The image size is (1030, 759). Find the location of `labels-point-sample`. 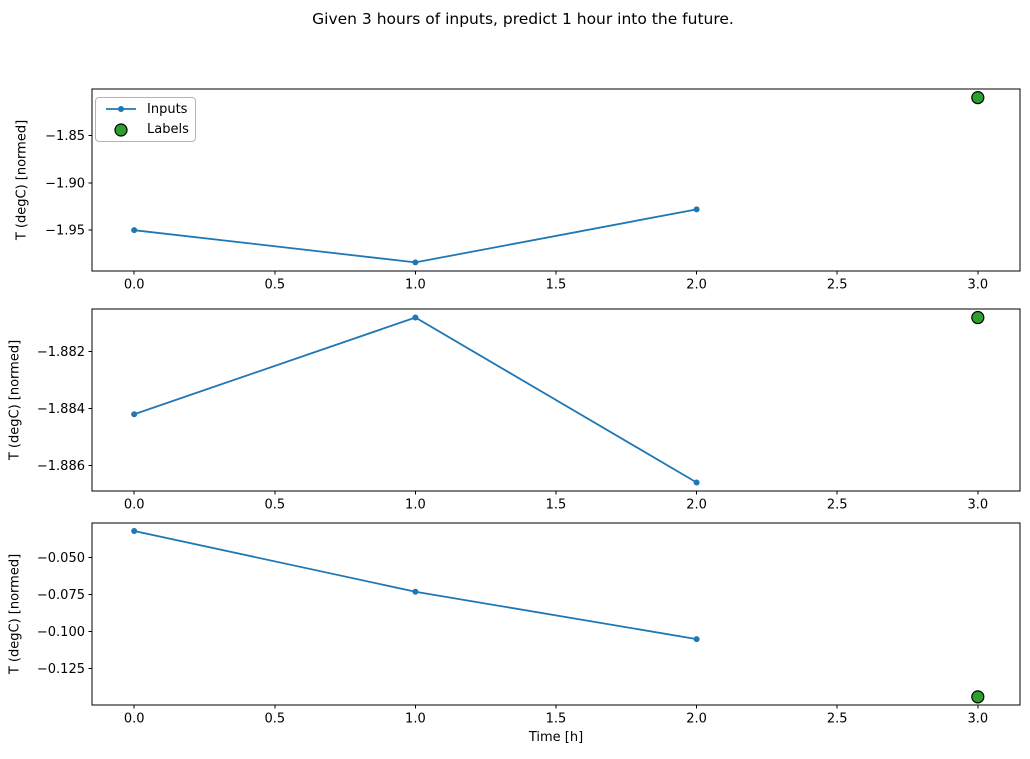

labels-point-sample is located at coordinates (121, 130).